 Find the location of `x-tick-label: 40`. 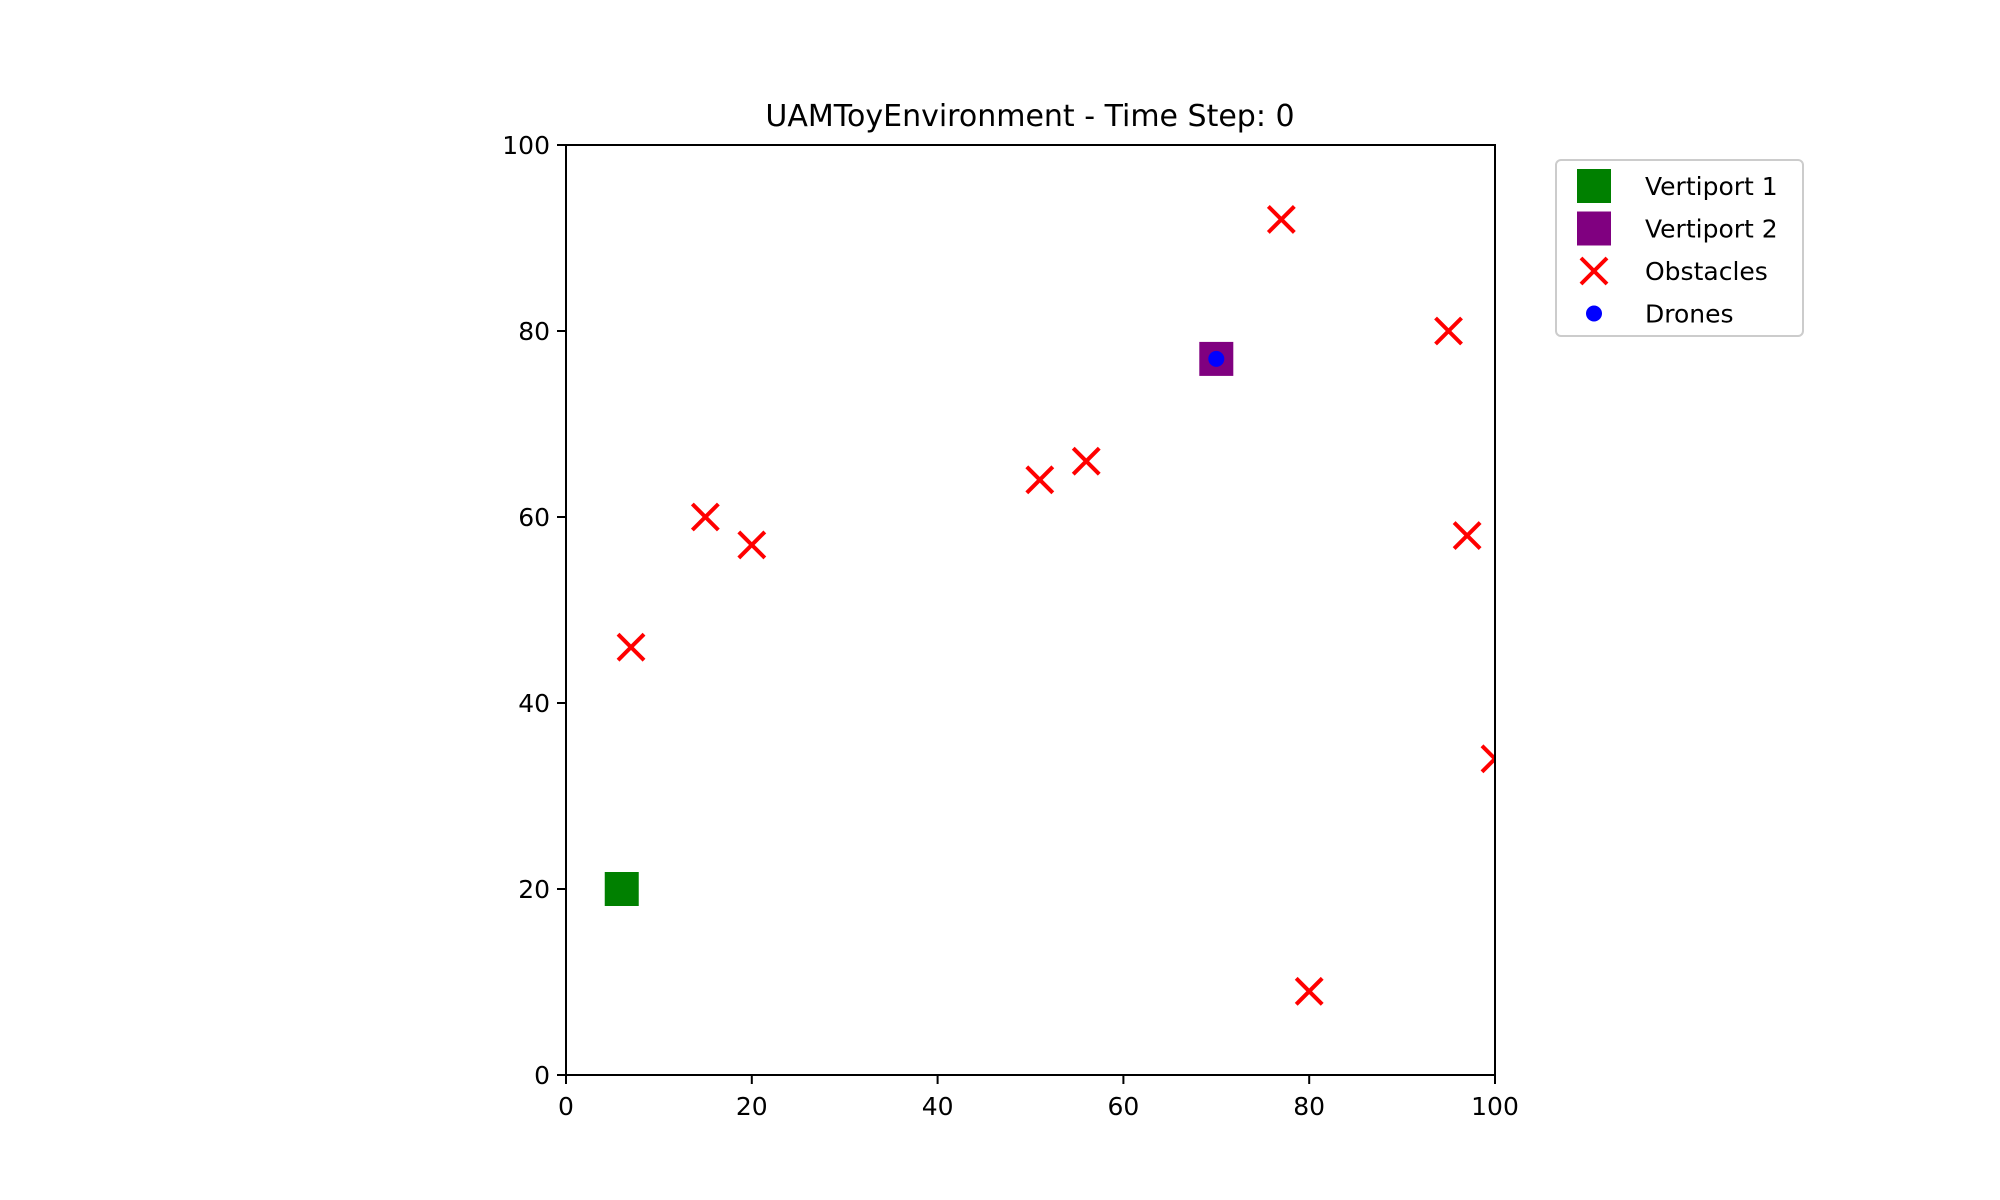

x-tick-label: 40 is located at coordinates (938, 1106).